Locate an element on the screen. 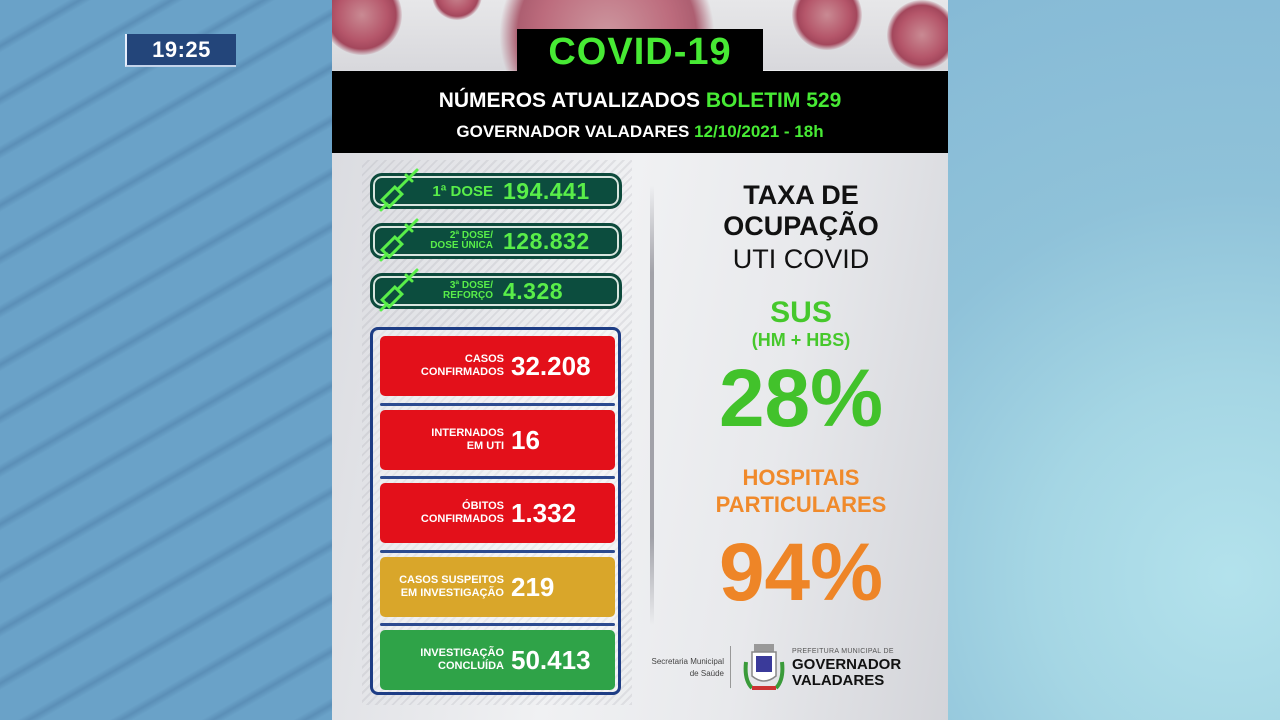 This screenshot has width=1280, height=720. dose-3-label-line-2: REFORÇO is located at coordinates (468, 295).